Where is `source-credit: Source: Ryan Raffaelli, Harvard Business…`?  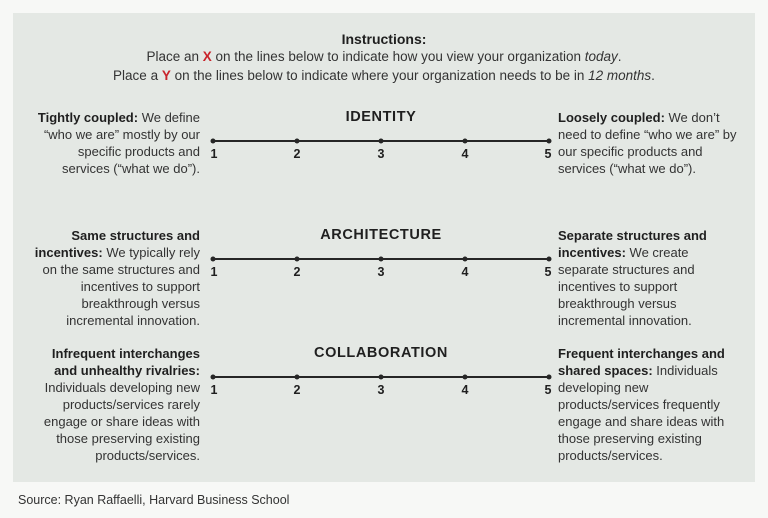 source-credit: Source: Ryan Raffaelli, Harvard Business… is located at coordinates (154, 500).